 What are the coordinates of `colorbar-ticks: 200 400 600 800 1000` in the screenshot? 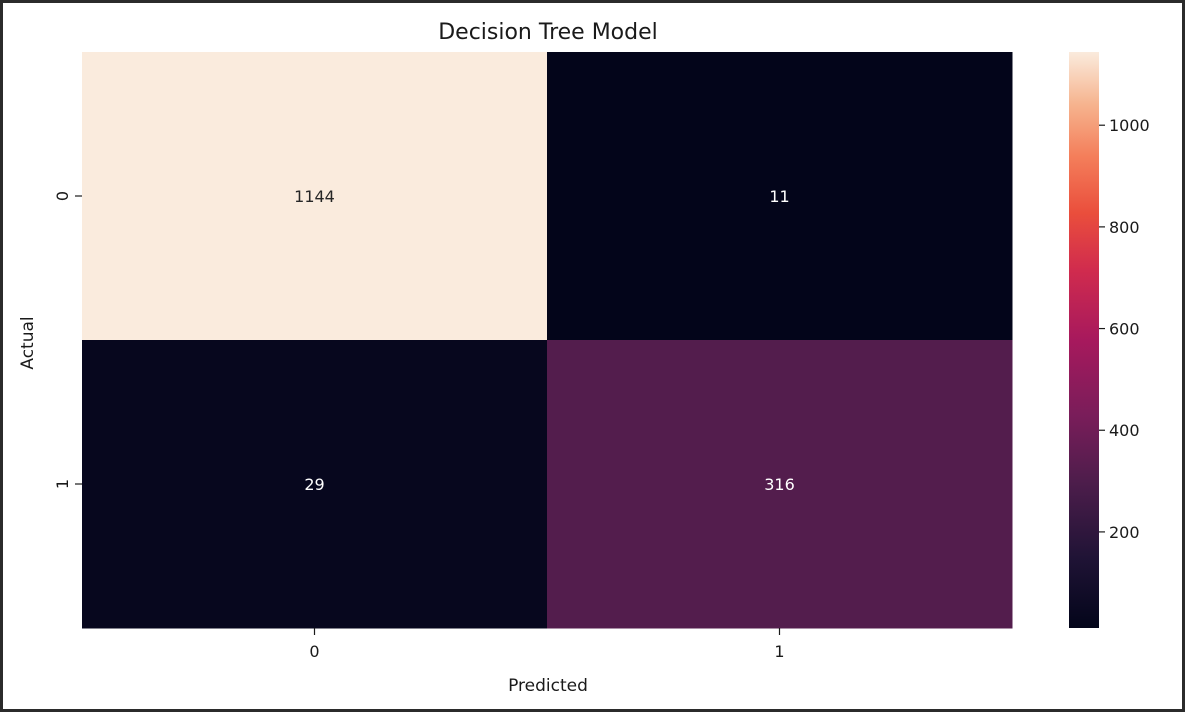 It's located at (1124, 329).